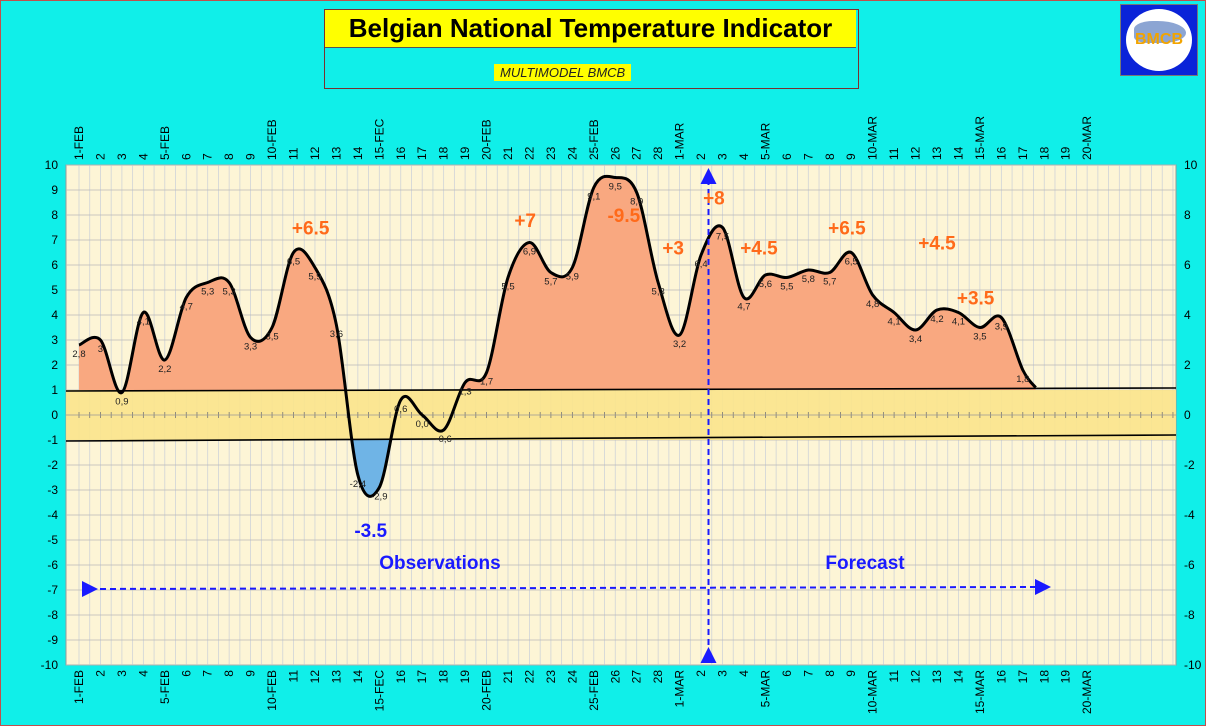 This screenshot has width=1206, height=726. I want to click on x-tick-label-bottom: 12, so click(916, 677).